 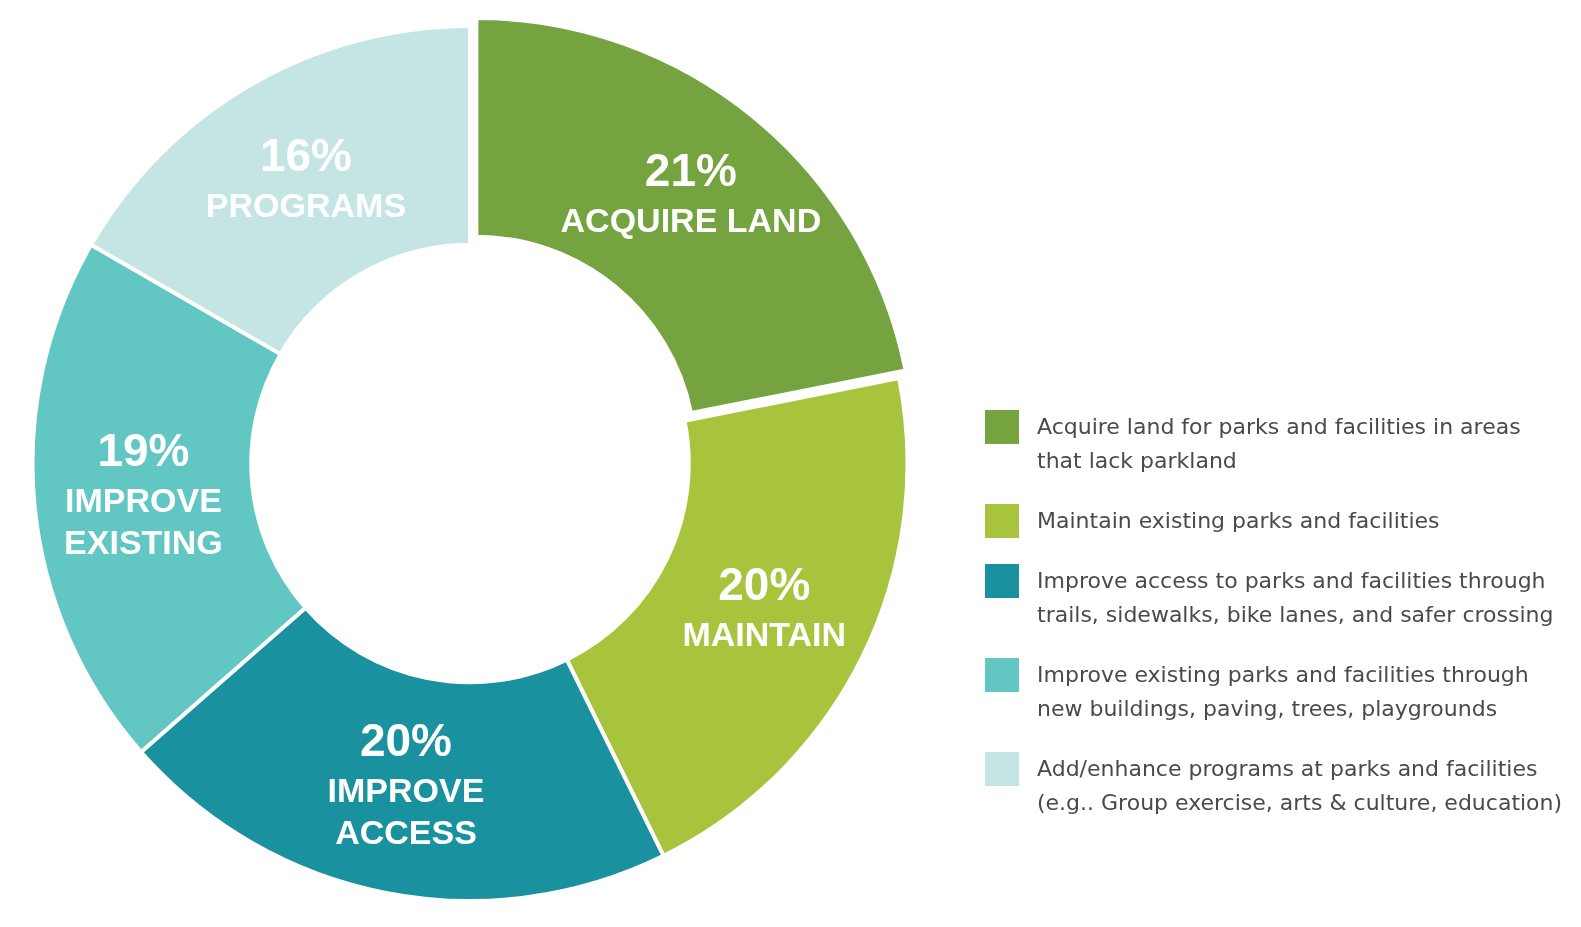 I want to click on legend-label: Maintain existing parks and facilities, so click(x=1238, y=521).